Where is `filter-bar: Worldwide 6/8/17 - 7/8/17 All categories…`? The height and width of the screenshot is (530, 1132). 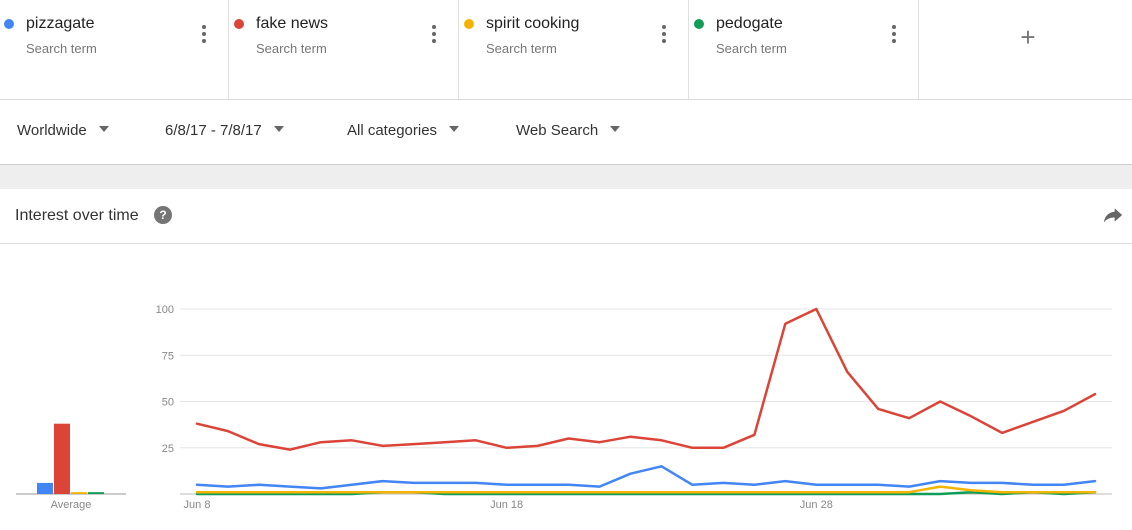 filter-bar: Worldwide 6/8/17 - 7/8/17 All categories… is located at coordinates (566, 132).